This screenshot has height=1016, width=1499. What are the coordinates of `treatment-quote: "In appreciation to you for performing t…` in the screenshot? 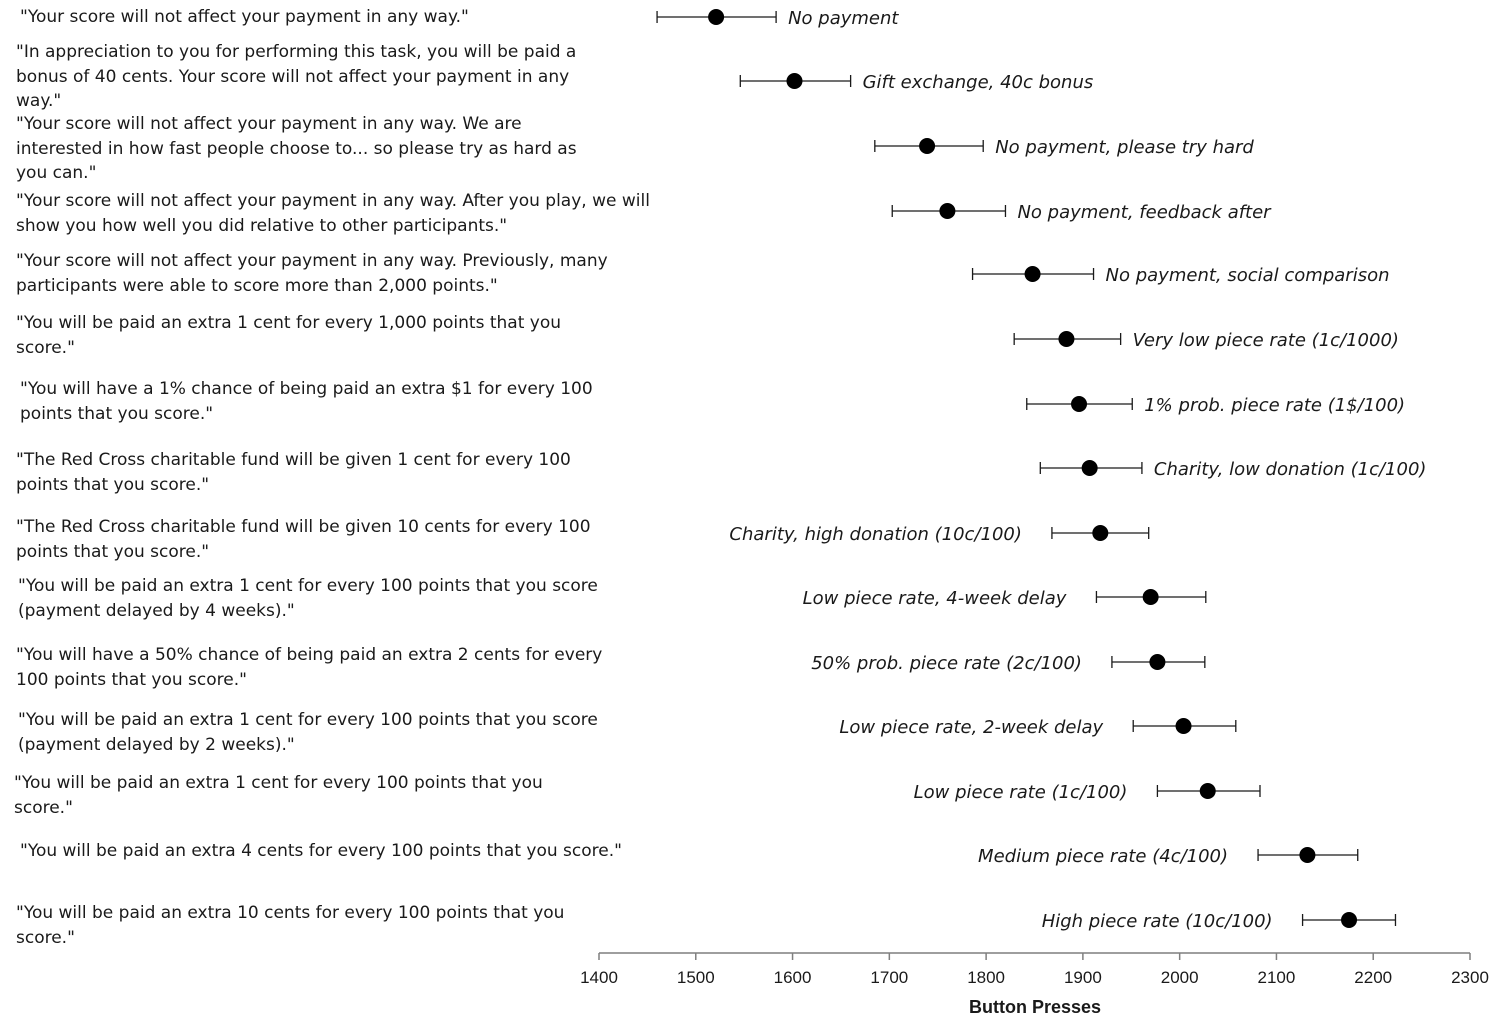 It's located at (296, 76).